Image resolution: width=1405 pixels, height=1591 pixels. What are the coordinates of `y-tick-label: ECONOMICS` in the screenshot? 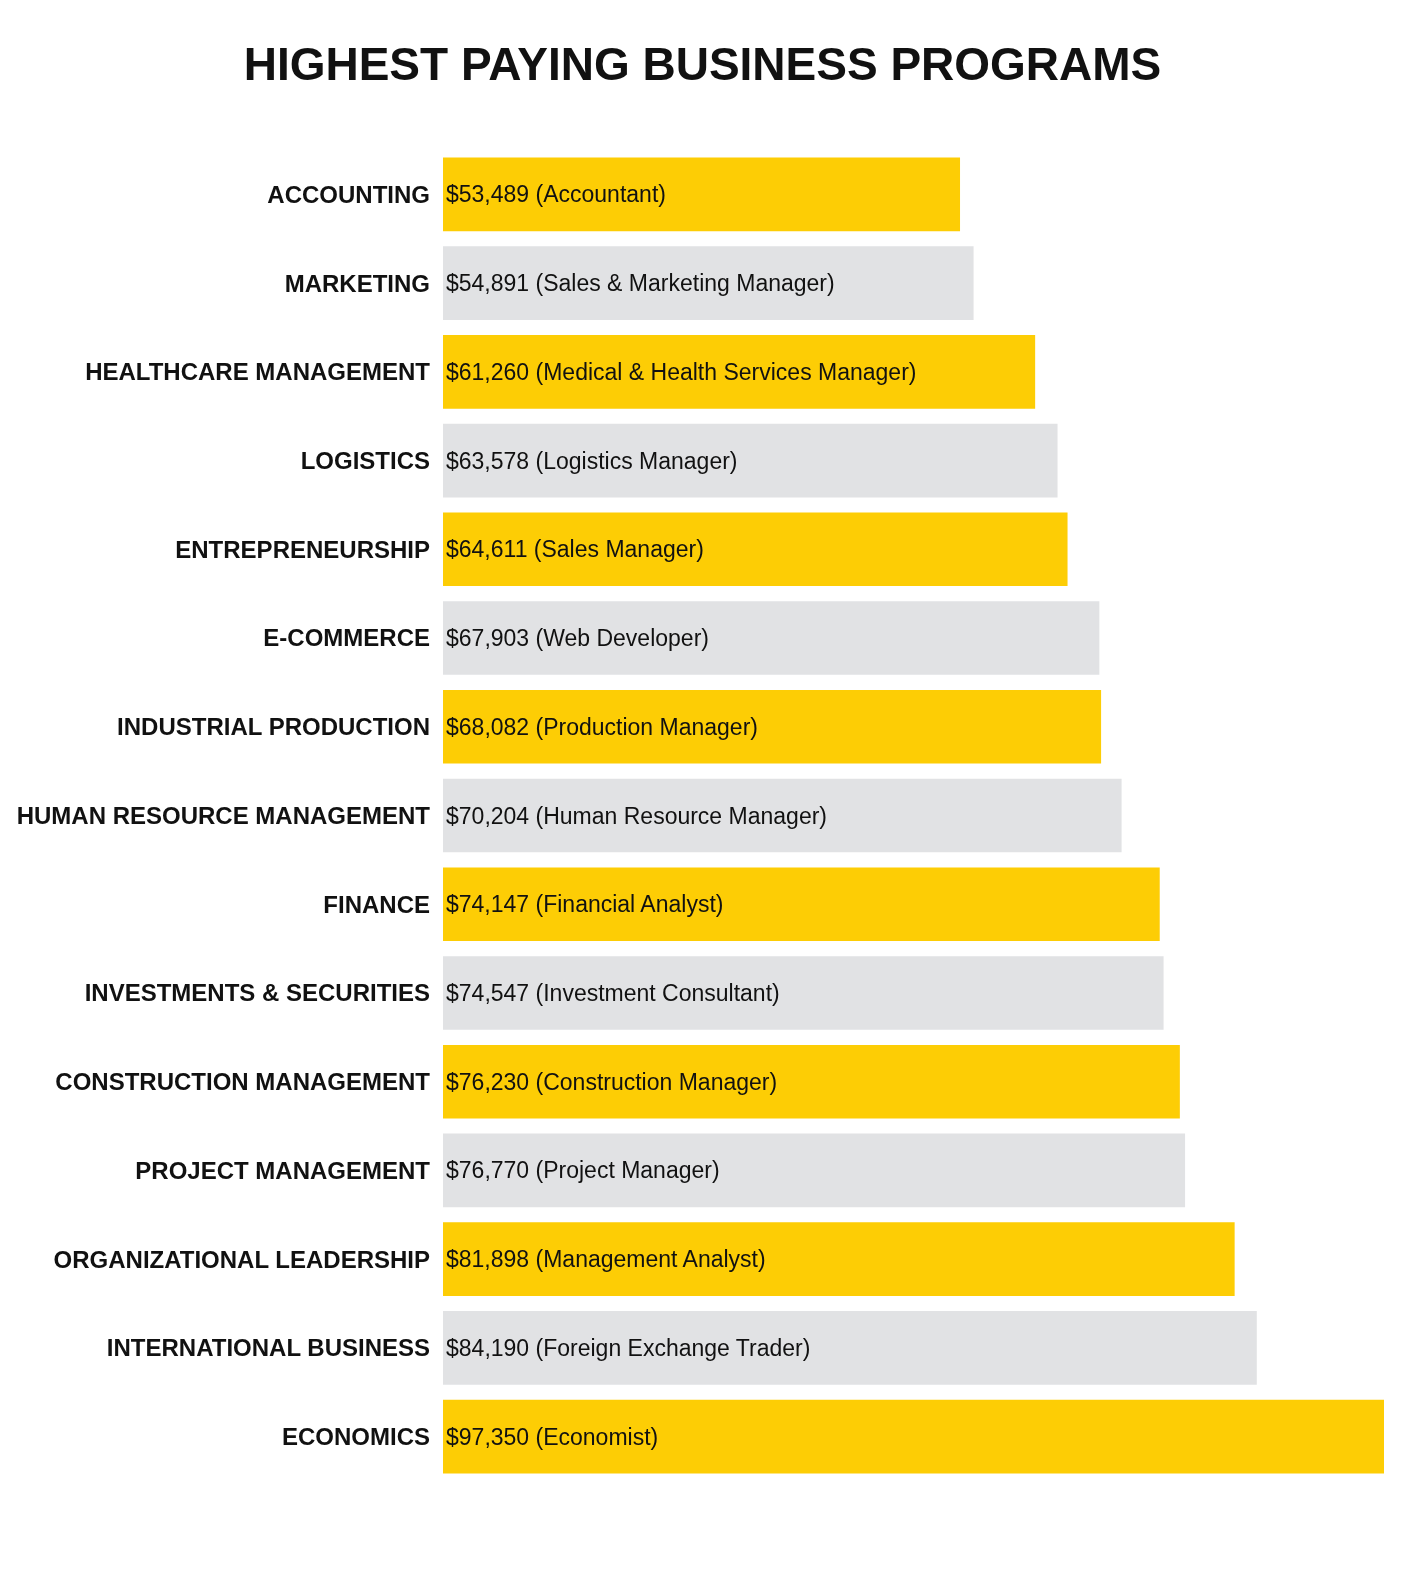 It's located at (355, 1437).